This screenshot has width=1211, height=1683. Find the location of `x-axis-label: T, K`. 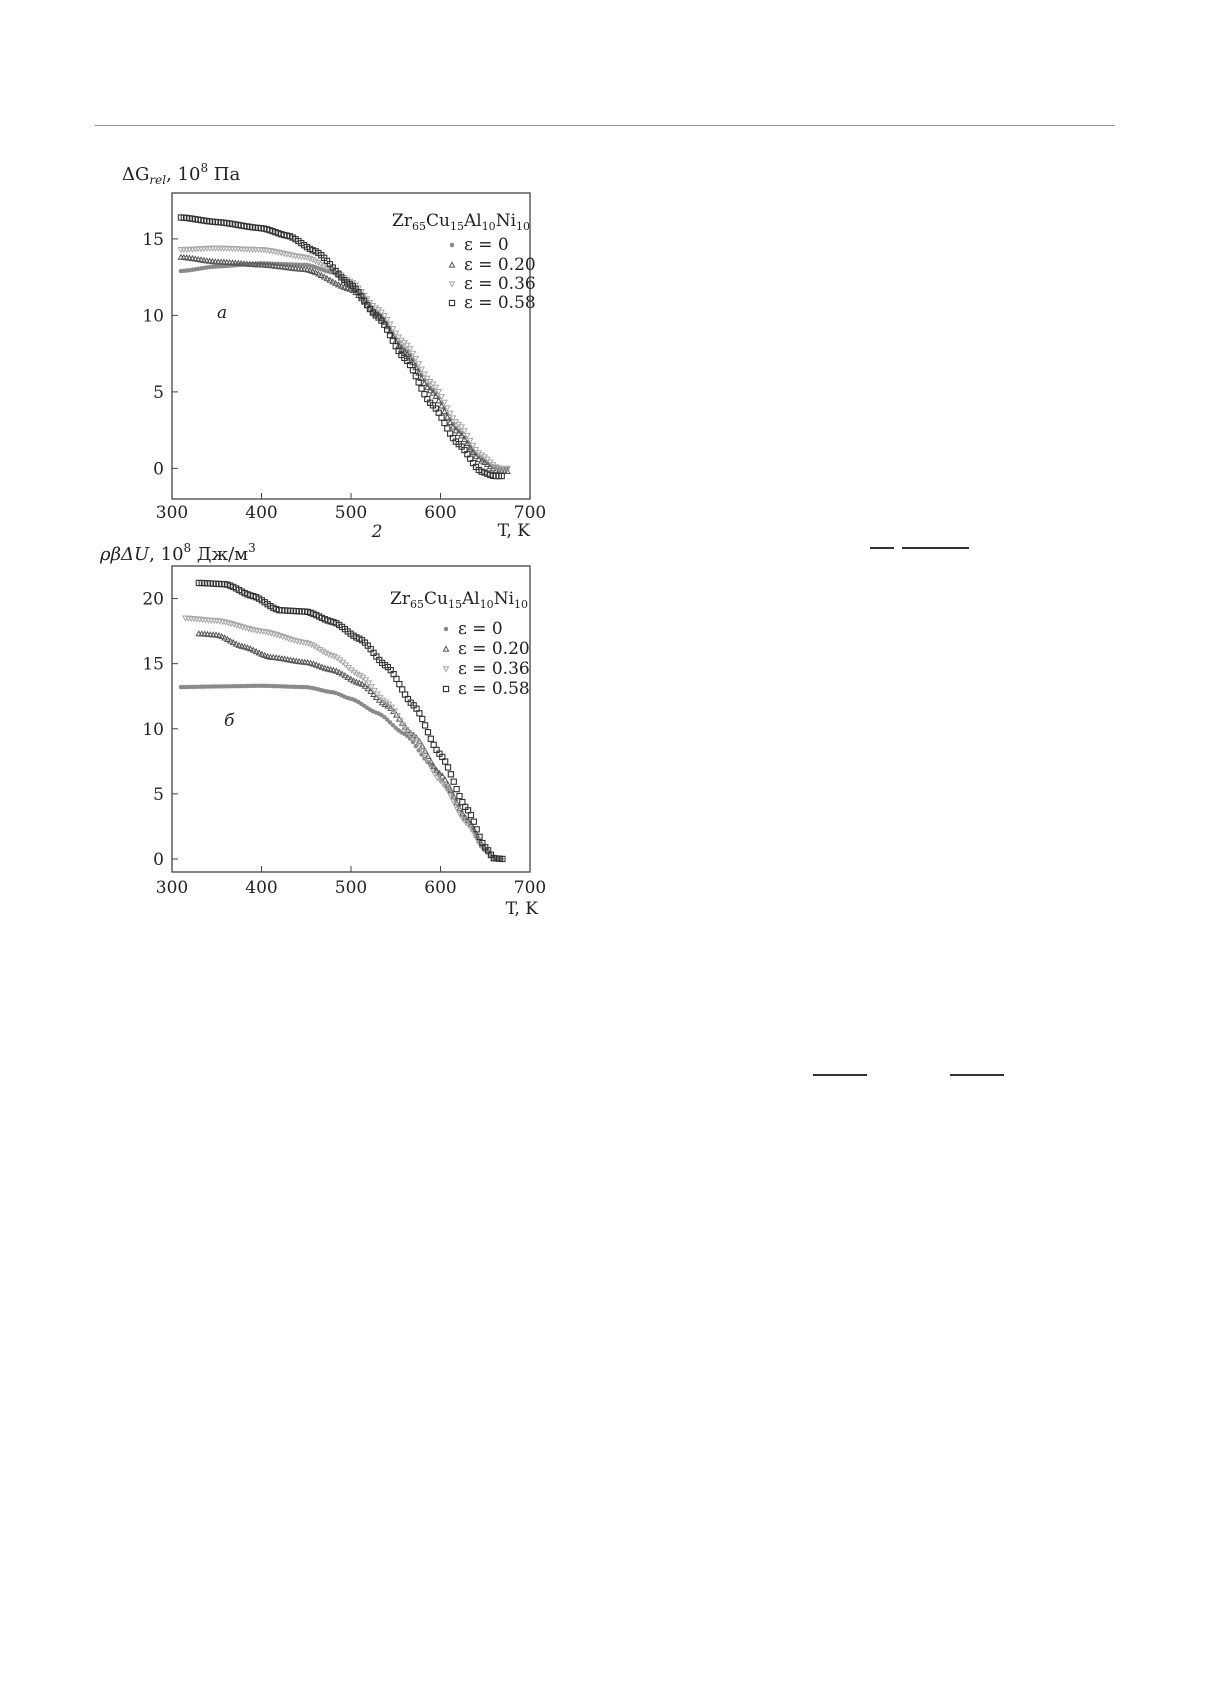

x-axis-label: T, K is located at coordinates (514, 531).